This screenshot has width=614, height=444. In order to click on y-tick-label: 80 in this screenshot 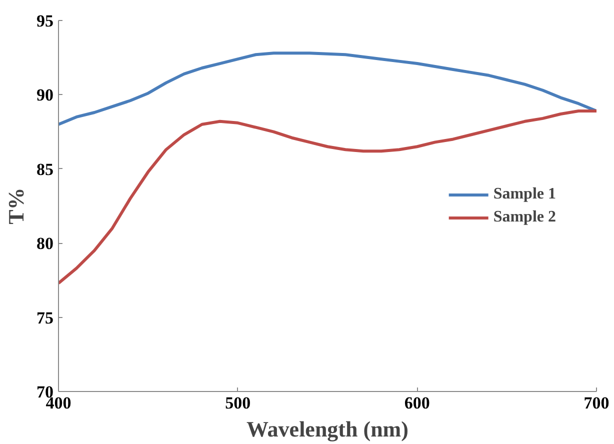, I will do `click(45, 244)`.